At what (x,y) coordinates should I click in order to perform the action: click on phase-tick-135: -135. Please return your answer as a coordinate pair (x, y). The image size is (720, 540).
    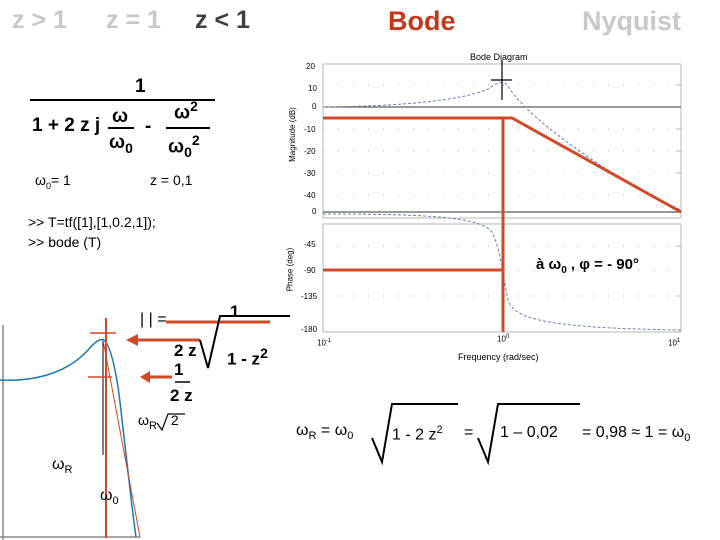
    Looking at the image, I should click on (309, 296).